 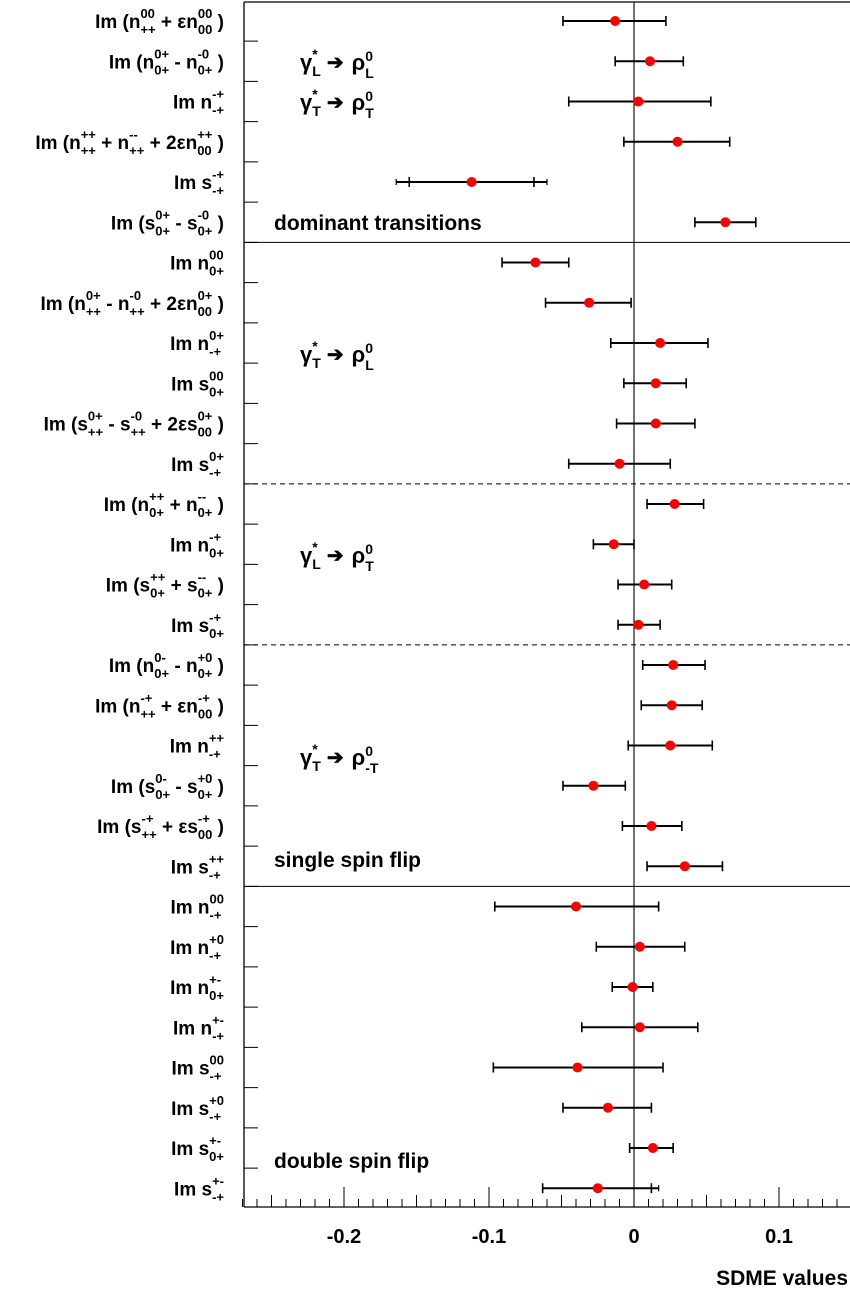 What do you see at coordinates (177, 706) in the screenshot?
I see `row-label-text: + εn` at bounding box center [177, 706].